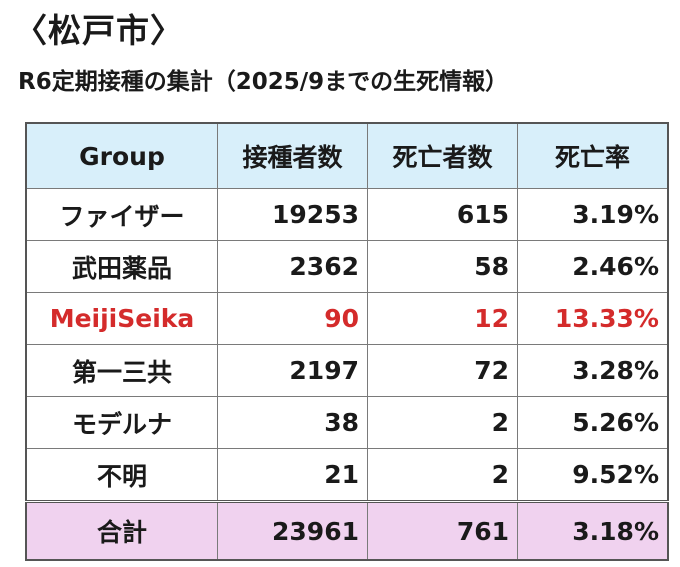 Image resolution: width=680 pixels, height=567 pixels. I want to click on death-rate: 13.33%, so click(593, 318).